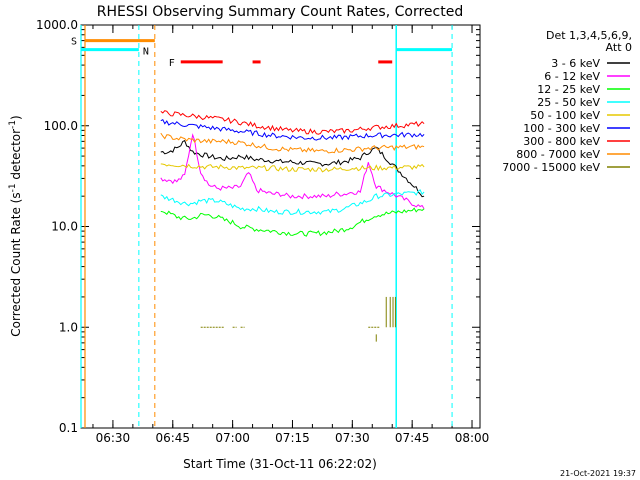 This screenshot has height=480, width=640. Describe the element at coordinates (561, 128) in the screenshot. I see `legend-label: 100 - 300 keV` at that location.